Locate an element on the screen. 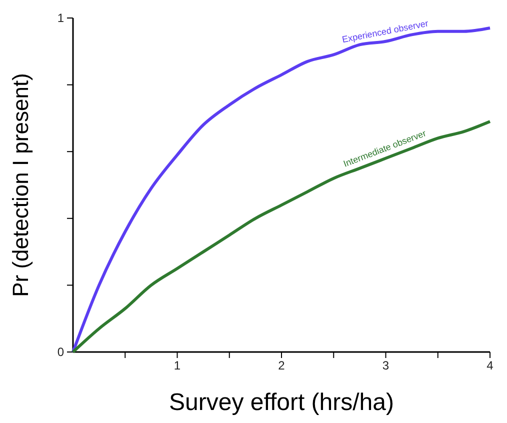  x-tick-label: 2 is located at coordinates (282, 365).